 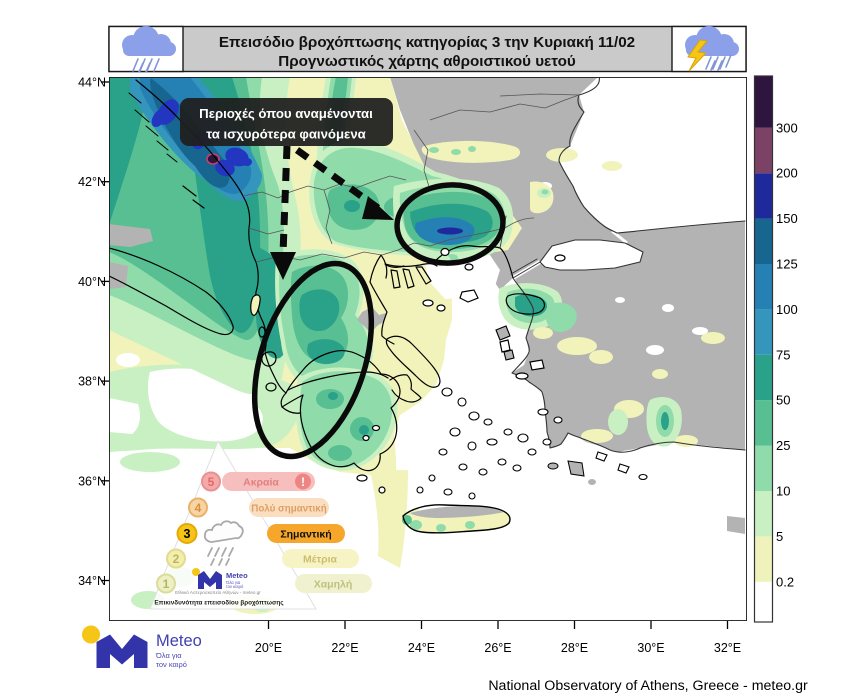 What do you see at coordinates (787, 127) in the screenshot?
I see `svg-text: 300` at bounding box center [787, 127].